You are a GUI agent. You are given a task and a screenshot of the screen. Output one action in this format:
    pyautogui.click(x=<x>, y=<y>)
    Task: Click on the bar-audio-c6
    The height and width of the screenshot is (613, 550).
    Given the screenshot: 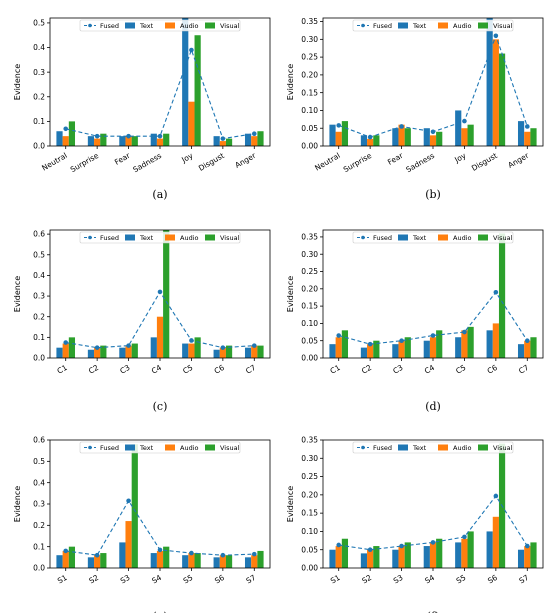 What is the action you would take?
    pyautogui.click(x=495, y=340)
    